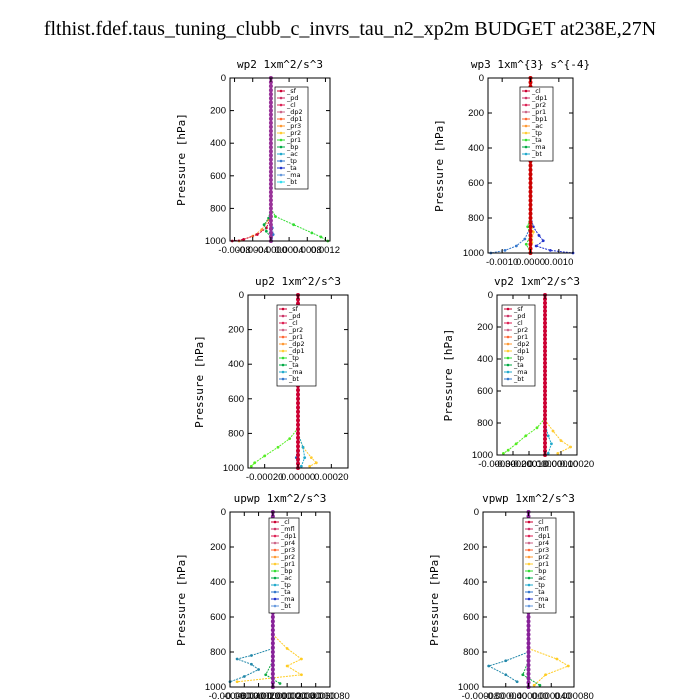 This screenshot has width=700, height=700. What do you see at coordinates (551, 695) in the screenshot?
I see `x-tick-label: 0.000040` at bounding box center [551, 695].